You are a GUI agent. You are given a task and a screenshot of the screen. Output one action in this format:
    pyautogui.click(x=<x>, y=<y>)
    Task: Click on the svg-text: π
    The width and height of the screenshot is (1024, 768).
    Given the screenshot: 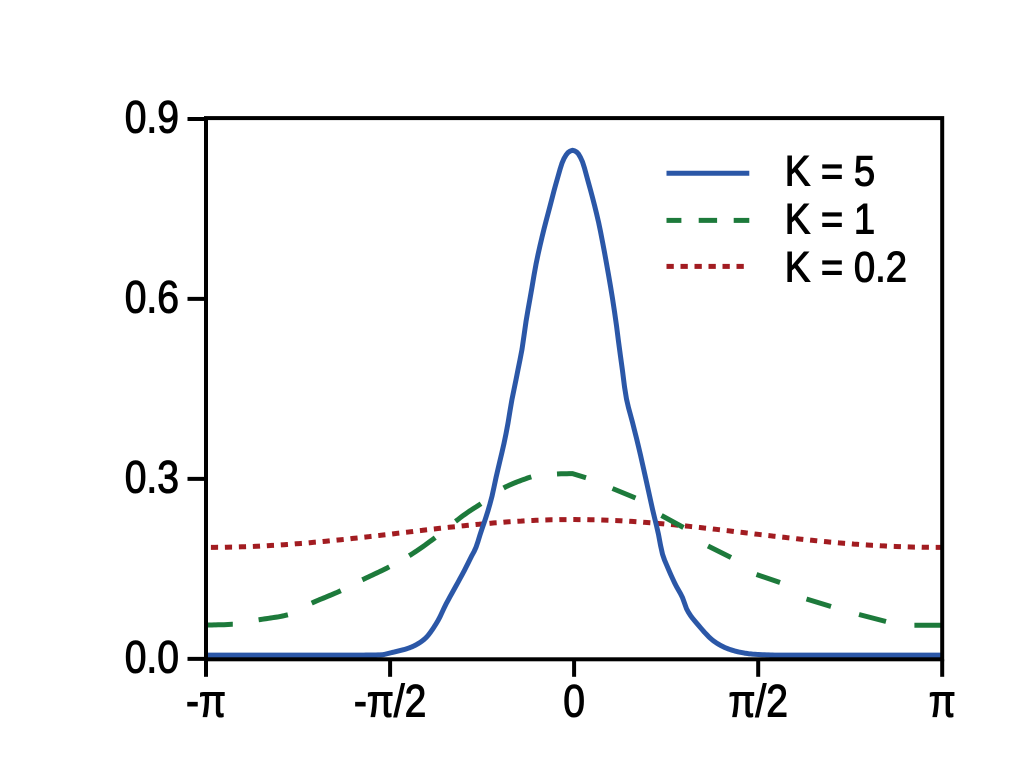 What is the action you would take?
    pyautogui.click(x=942, y=701)
    